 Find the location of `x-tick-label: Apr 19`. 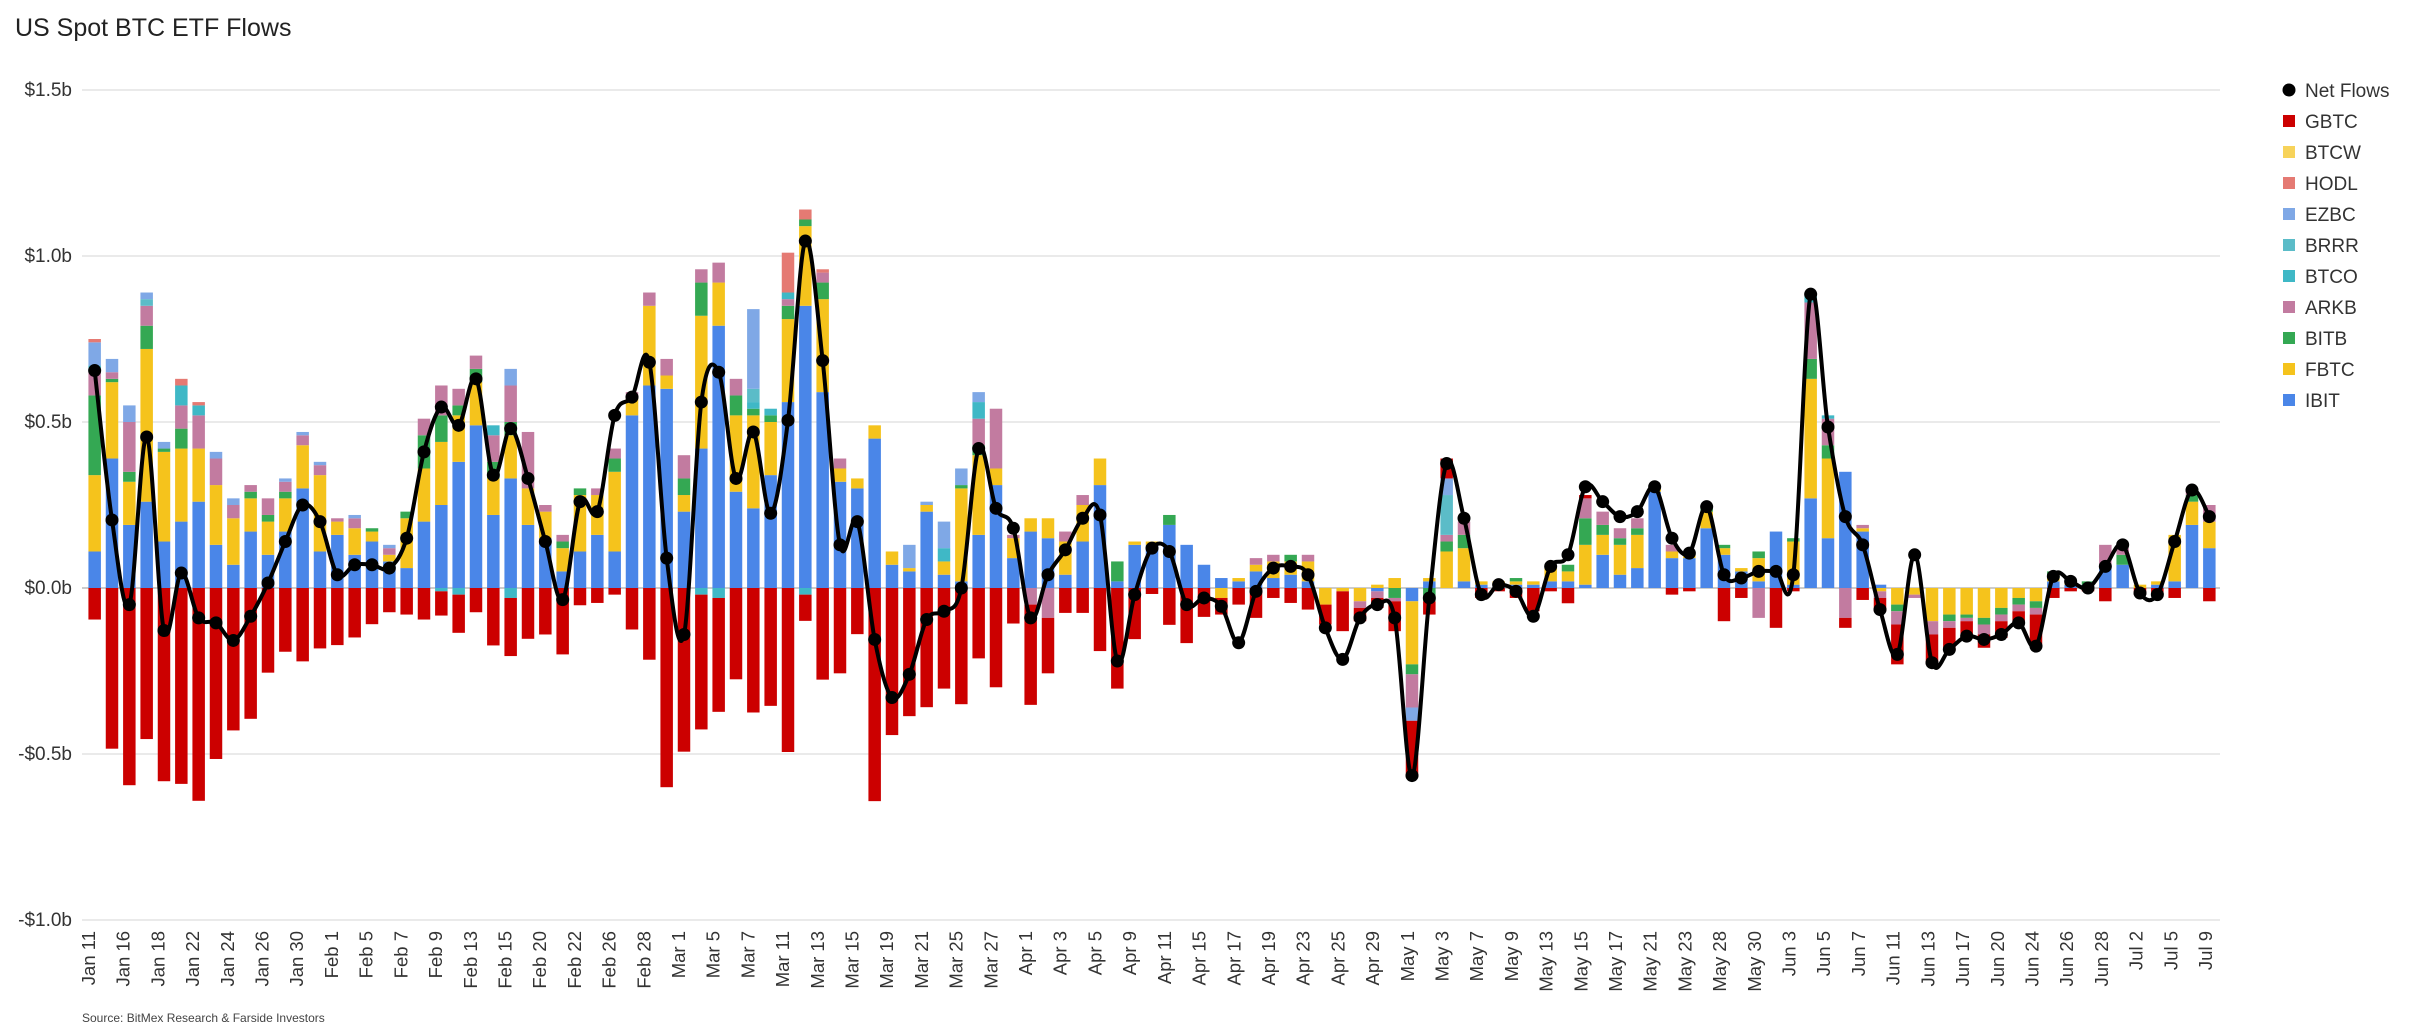

x-tick-label: Apr 19 is located at coordinates (1268, 958).